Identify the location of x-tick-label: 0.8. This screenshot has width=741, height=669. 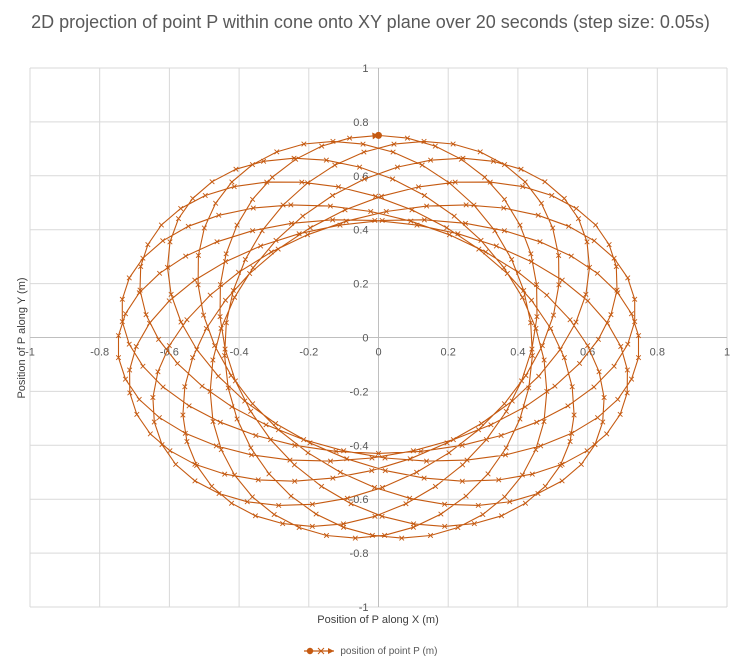
(657, 353).